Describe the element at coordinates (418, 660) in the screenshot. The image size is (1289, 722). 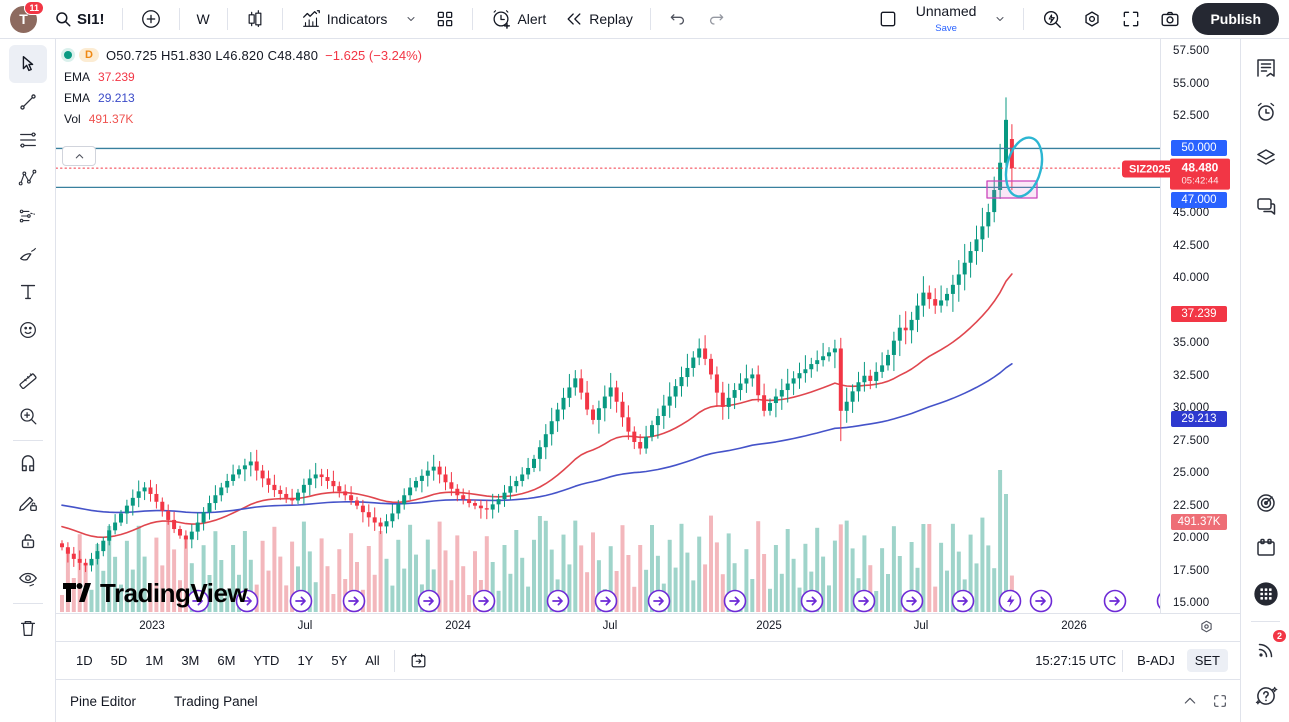
I see `goto-date-button` at that location.